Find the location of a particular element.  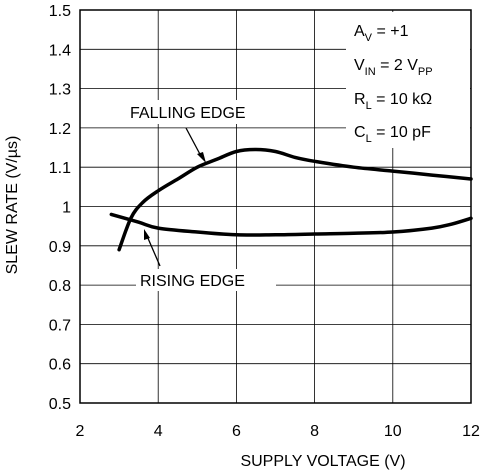

x-tick-label: 4 is located at coordinates (158, 431).